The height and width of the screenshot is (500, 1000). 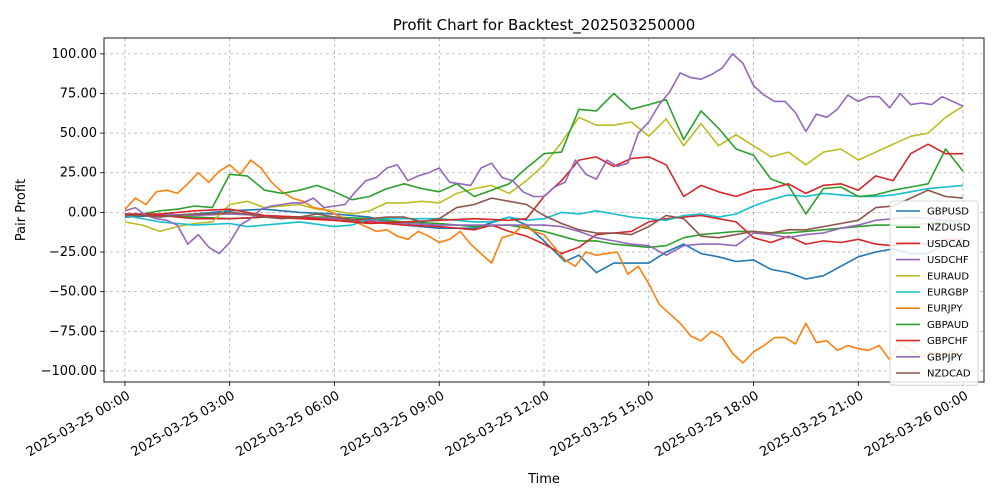 What do you see at coordinates (948, 212) in the screenshot?
I see `legend-label: GBPUSD` at bounding box center [948, 212].